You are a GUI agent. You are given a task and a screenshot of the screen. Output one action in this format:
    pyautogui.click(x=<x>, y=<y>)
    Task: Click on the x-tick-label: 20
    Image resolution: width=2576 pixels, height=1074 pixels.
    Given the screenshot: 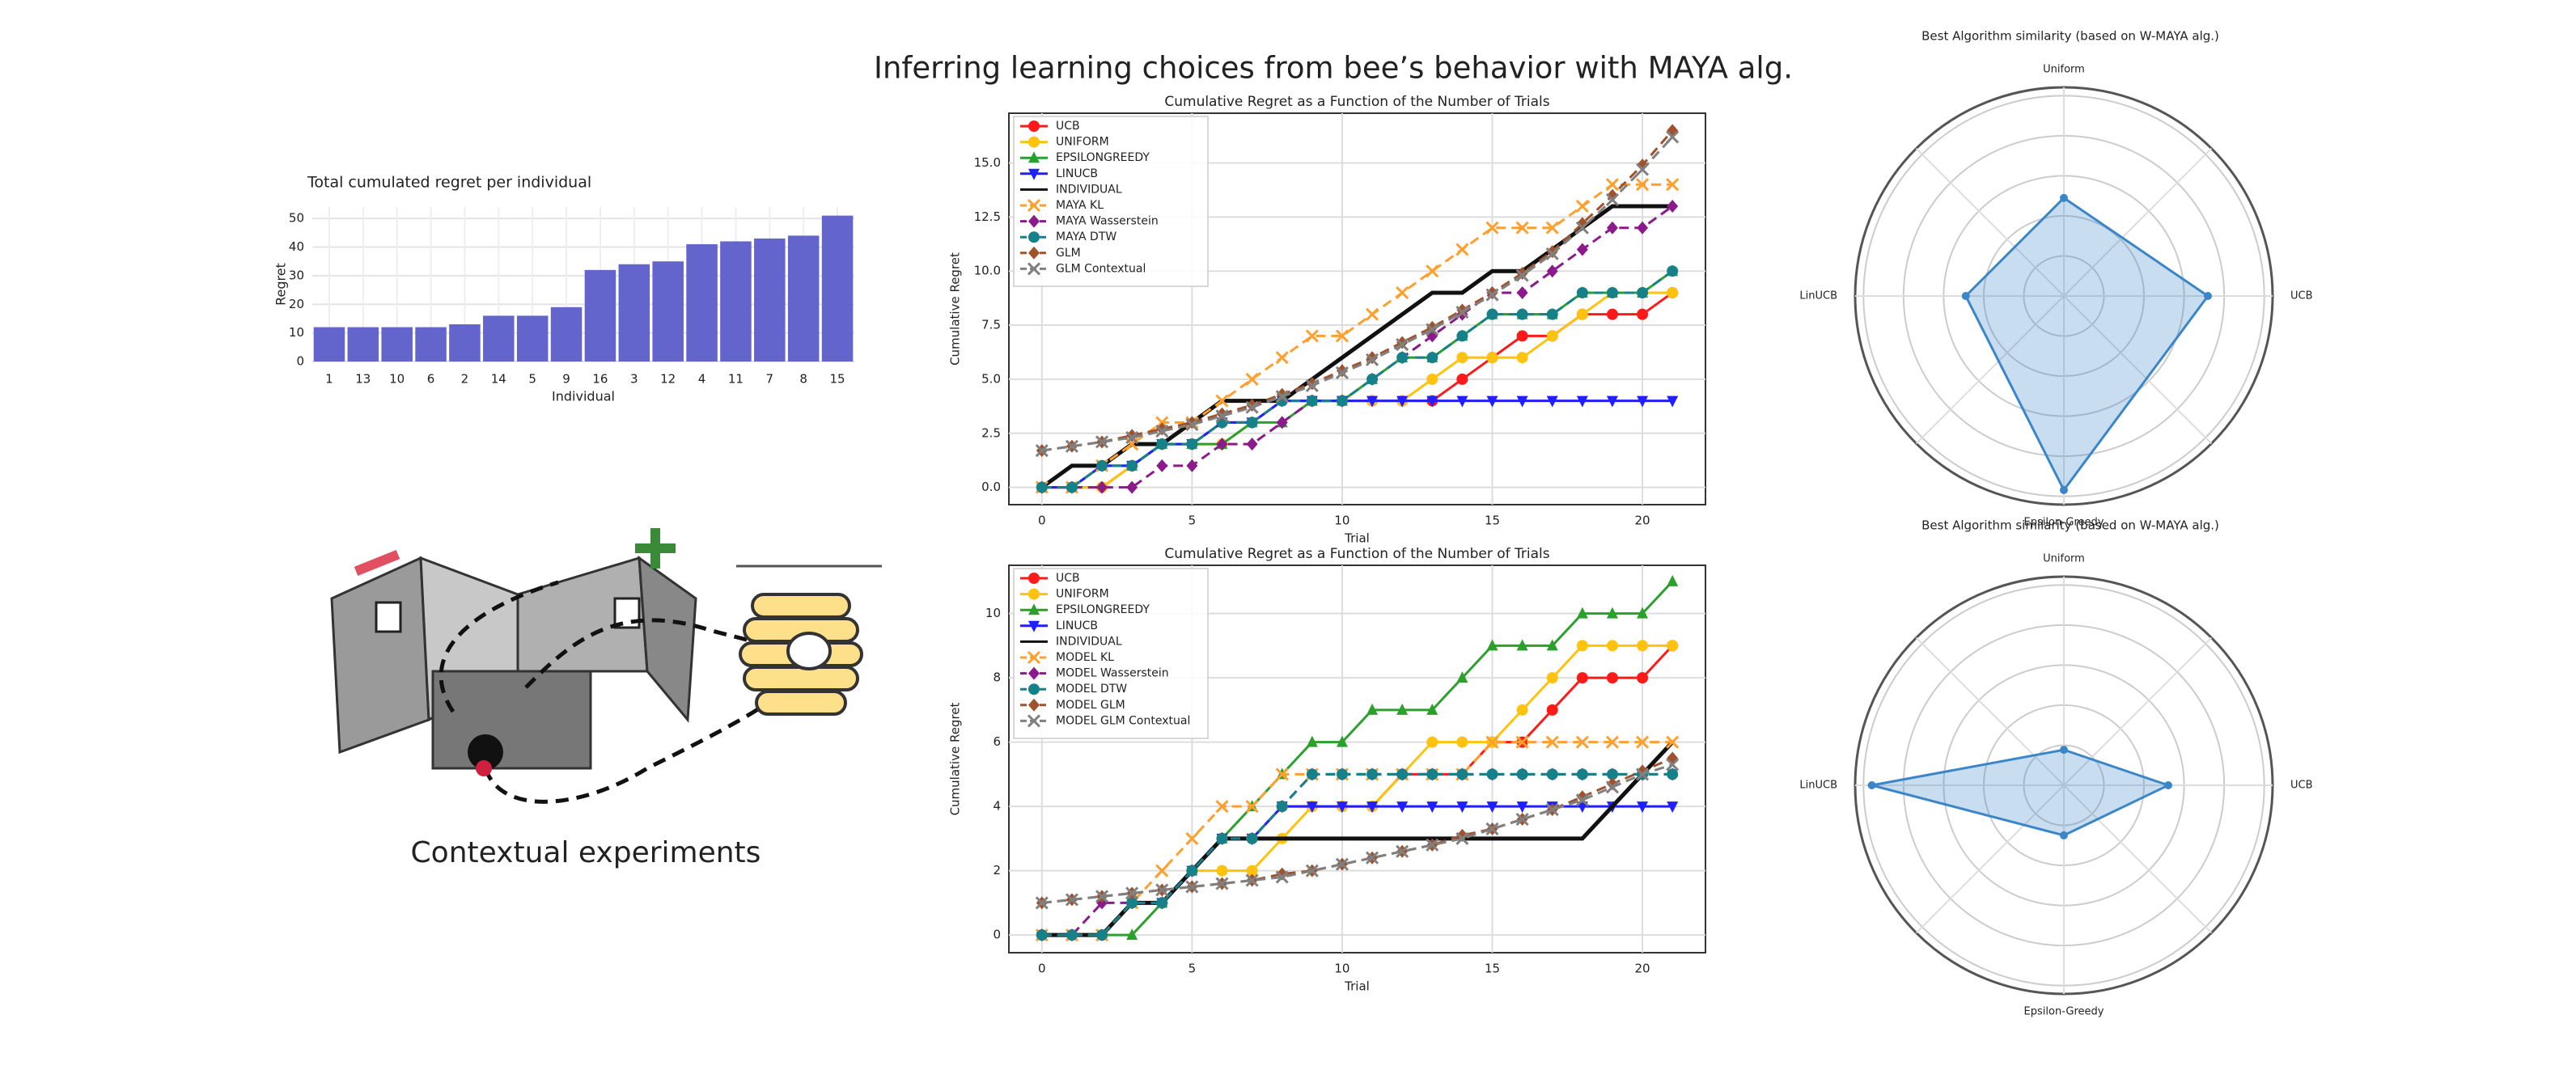 What is the action you would take?
    pyautogui.click(x=1642, y=521)
    